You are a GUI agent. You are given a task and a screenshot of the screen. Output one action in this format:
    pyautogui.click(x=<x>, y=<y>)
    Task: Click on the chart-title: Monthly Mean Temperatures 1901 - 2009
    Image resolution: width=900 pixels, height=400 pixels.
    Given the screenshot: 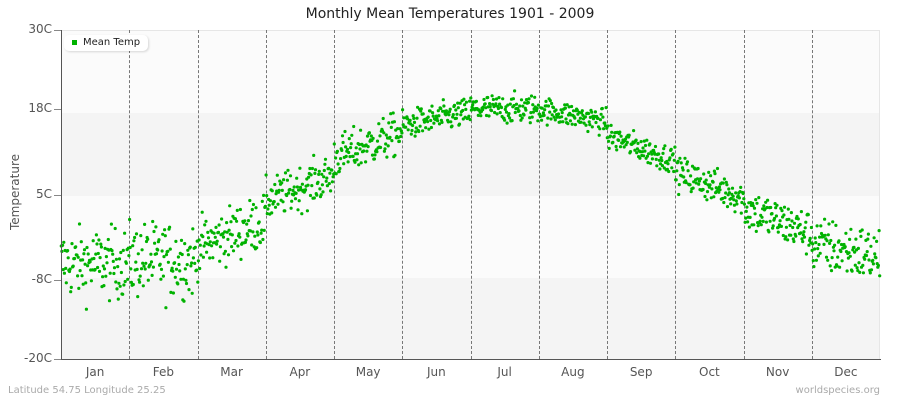 What is the action you would take?
    pyautogui.click(x=450, y=14)
    